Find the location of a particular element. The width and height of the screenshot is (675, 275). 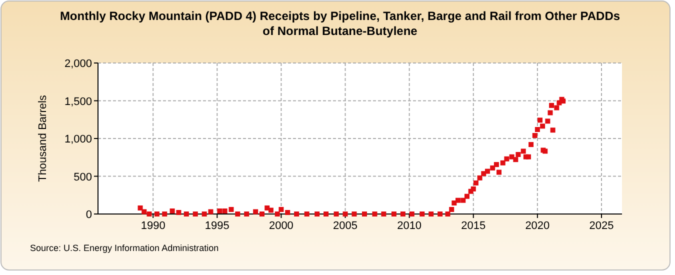

x-tick-label: 2000 is located at coordinates (281, 226).